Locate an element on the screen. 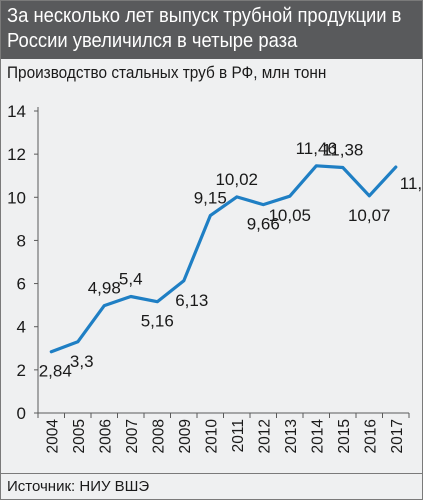 This screenshot has height=500, width=423. data-label: 11,46 is located at coordinates (316, 148).